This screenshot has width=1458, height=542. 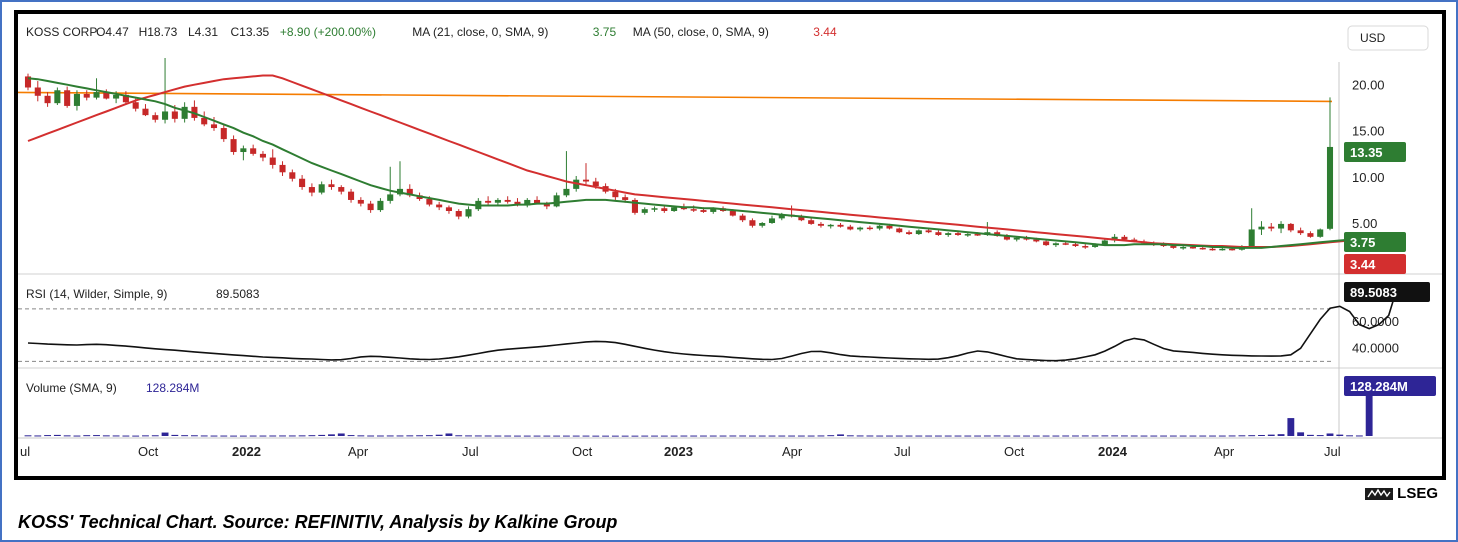 What do you see at coordinates (1401, 493) in the screenshot?
I see `brand-mark: LSEG` at bounding box center [1401, 493].